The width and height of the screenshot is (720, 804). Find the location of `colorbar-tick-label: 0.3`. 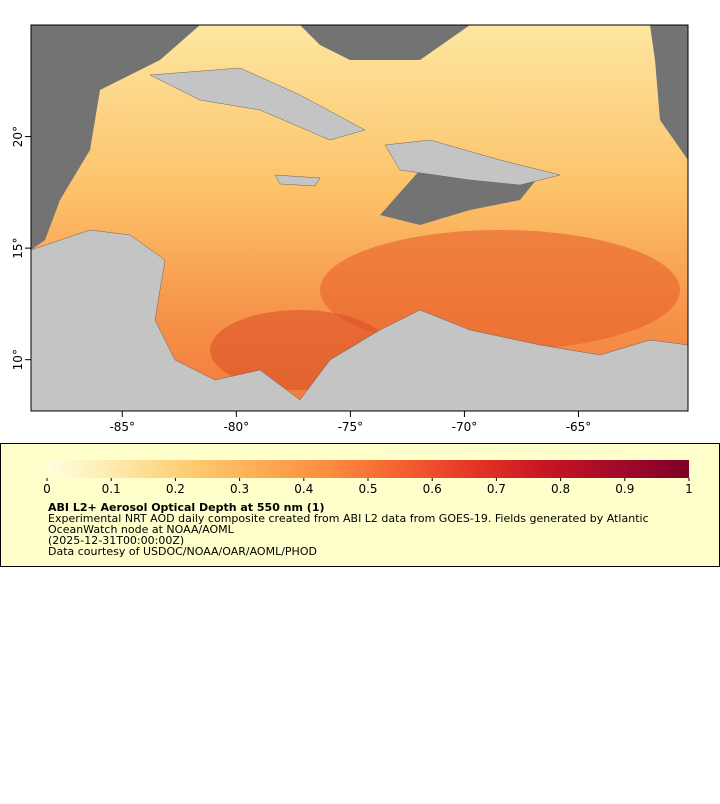

colorbar-tick-label: 0.3 is located at coordinates (239, 489).